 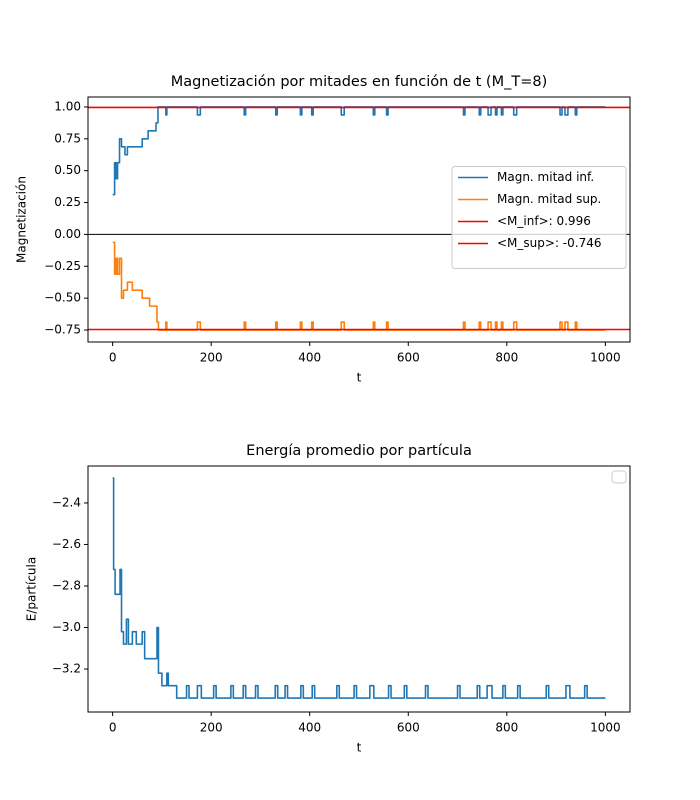 I want to click on y-tick-label: 1.00, so click(x=67, y=106).